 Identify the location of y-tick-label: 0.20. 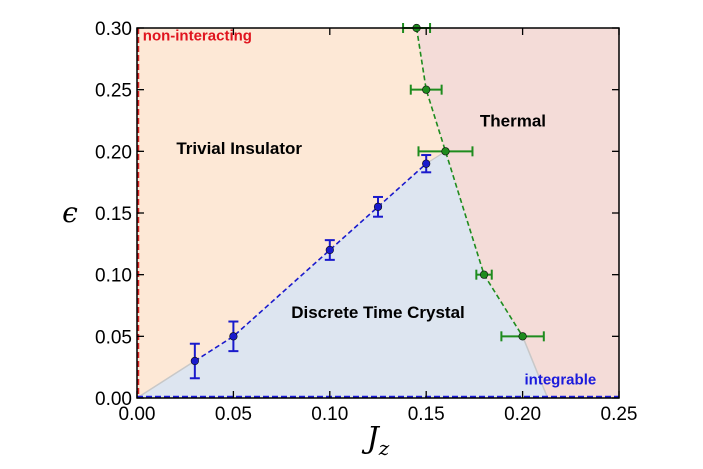
(113, 152).